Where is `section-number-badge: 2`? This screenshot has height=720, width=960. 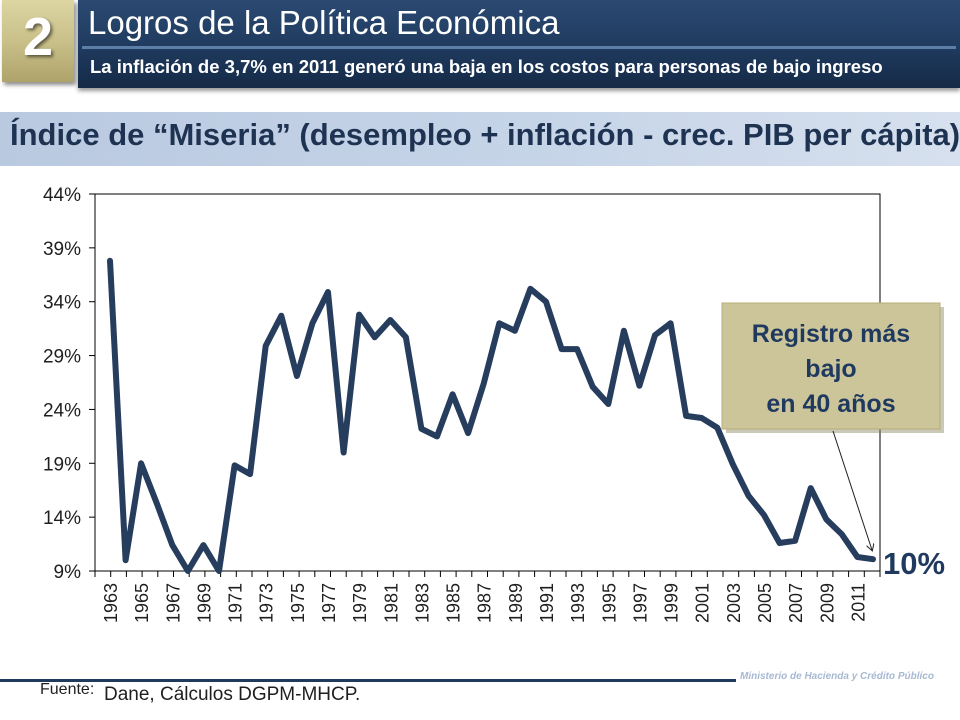 section-number-badge: 2 is located at coordinates (38, 41).